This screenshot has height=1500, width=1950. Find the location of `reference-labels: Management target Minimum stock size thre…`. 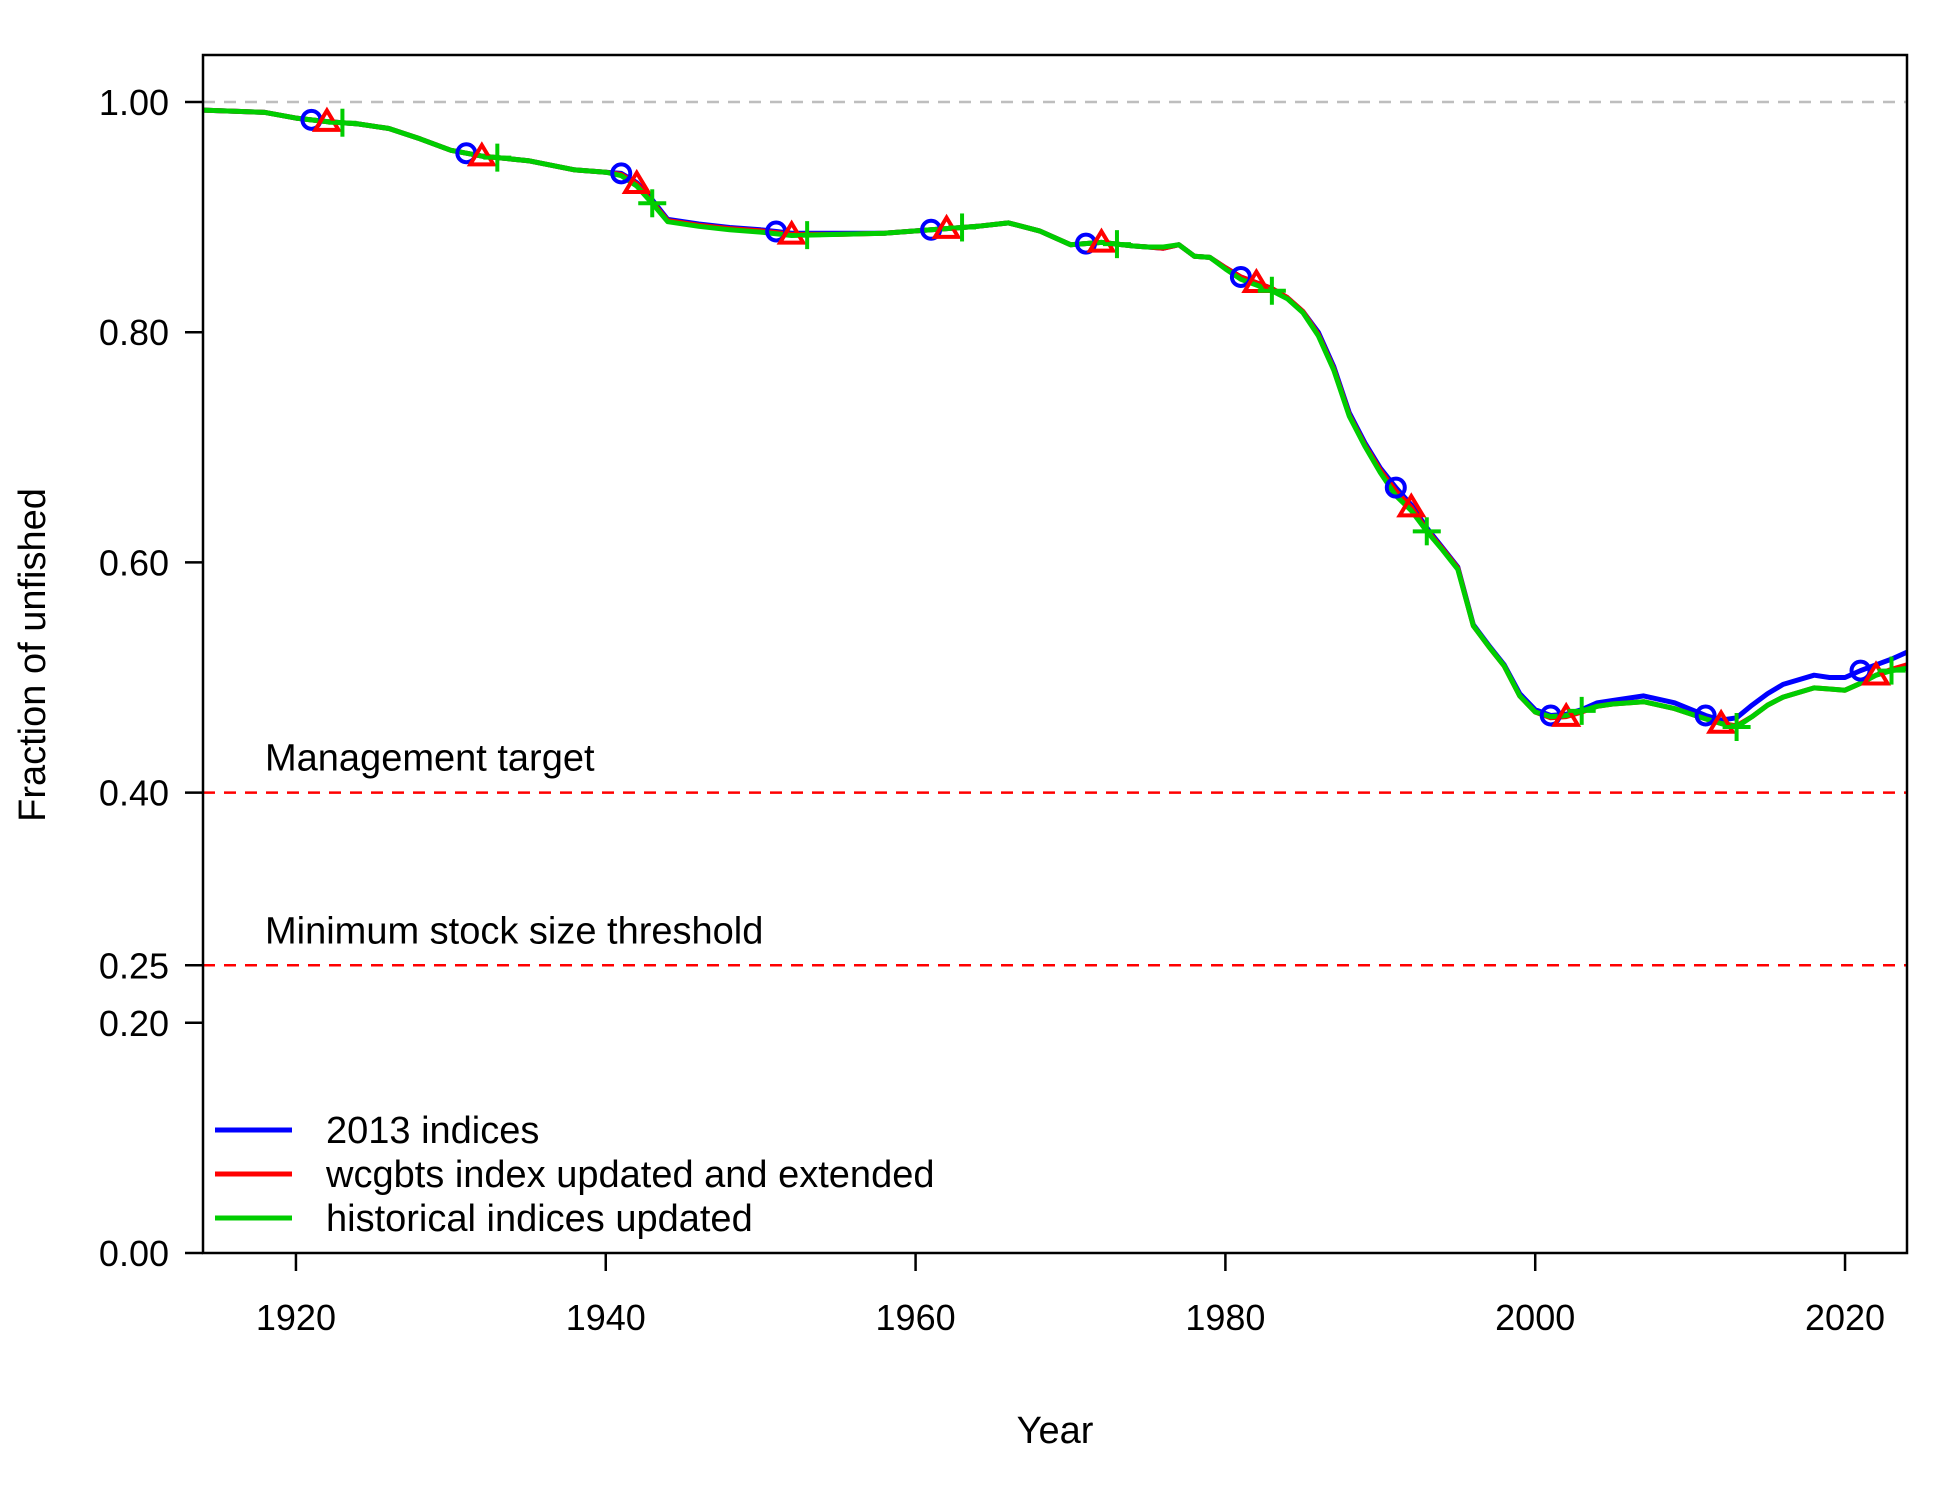

reference-labels: Management target Minimum stock size thre… is located at coordinates (514, 845).